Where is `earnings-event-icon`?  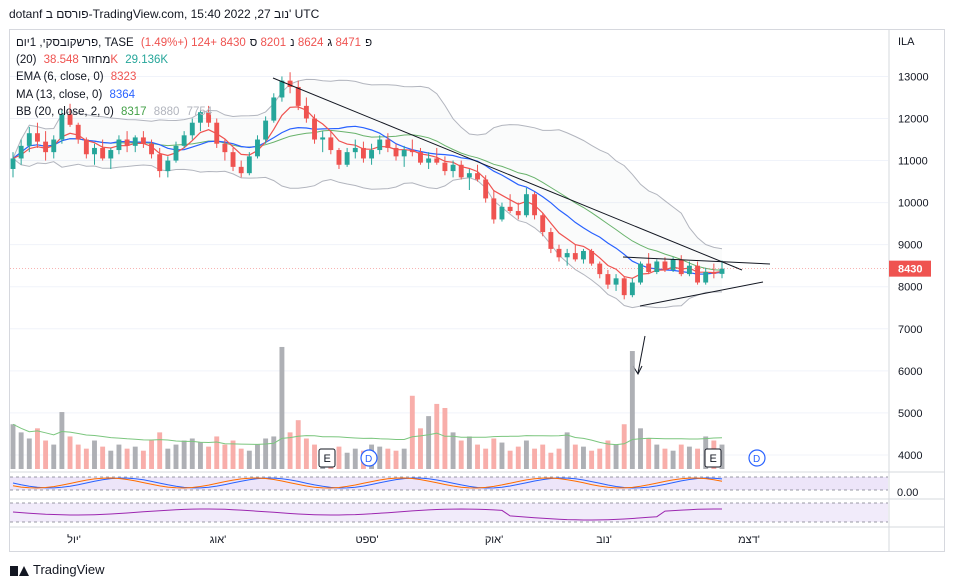 earnings-event-icon is located at coordinates (713, 458).